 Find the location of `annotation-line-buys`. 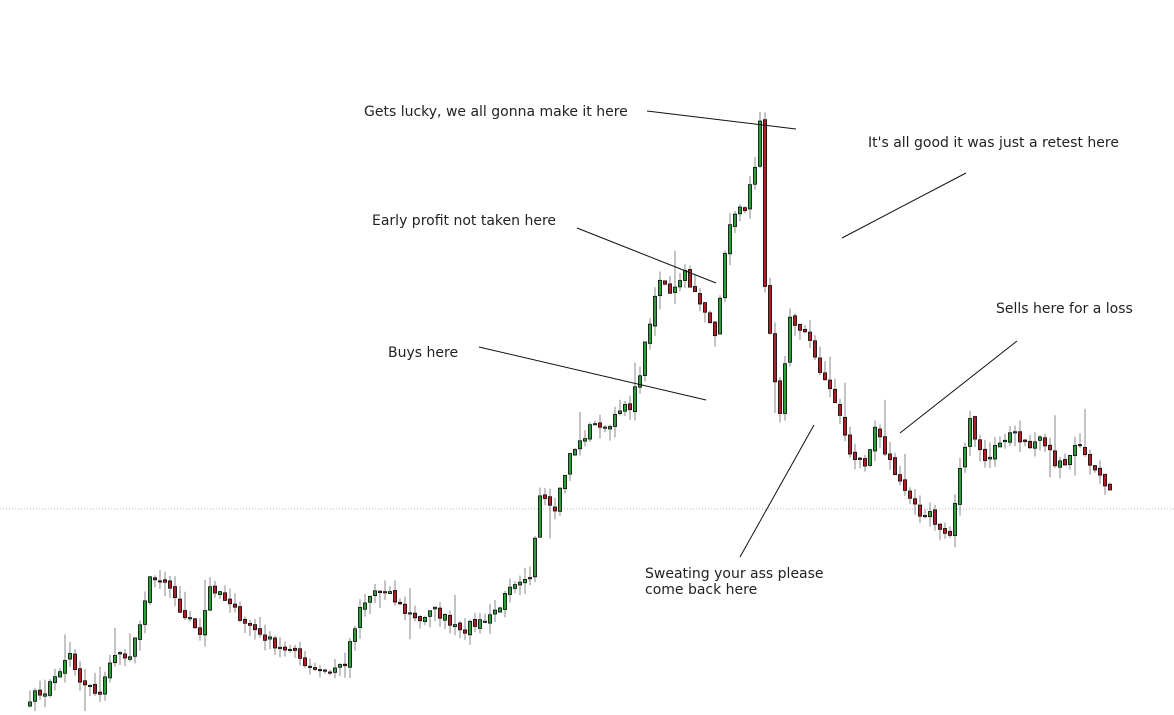

annotation-line-buys is located at coordinates (592, 373).